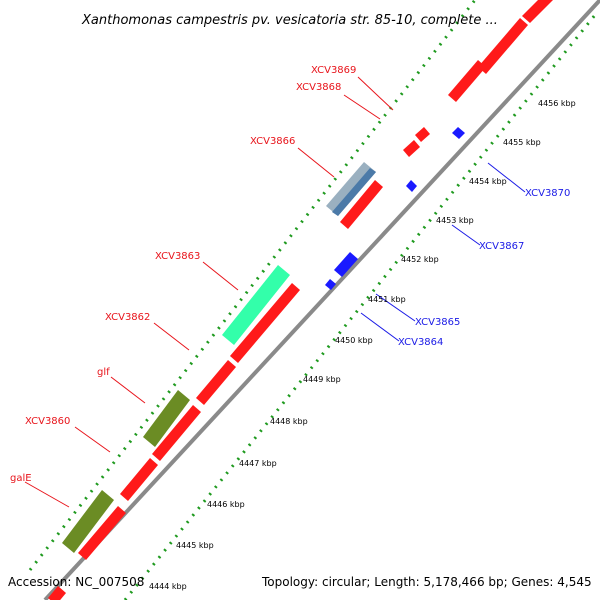 The height and width of the screenshot is (600, 600). Describe the element at coordinates (354, 340) in the screenshot. I see `tick-label: 4450 kbp` at that location.